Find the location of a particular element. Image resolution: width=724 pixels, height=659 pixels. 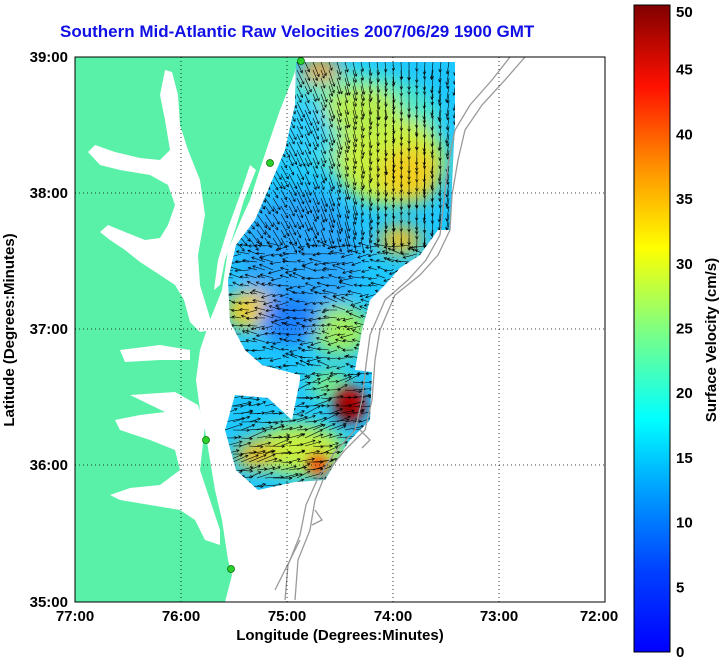

radar-station is located at coordinates (270, 163).